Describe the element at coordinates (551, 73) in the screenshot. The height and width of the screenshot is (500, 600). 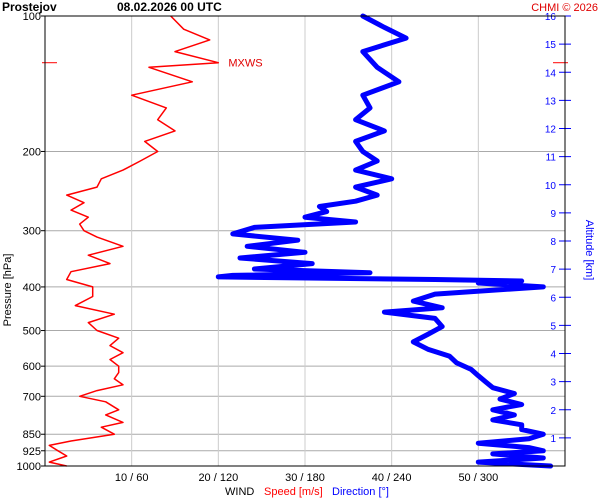
I see `altitude-tick-label: 14` at that location.